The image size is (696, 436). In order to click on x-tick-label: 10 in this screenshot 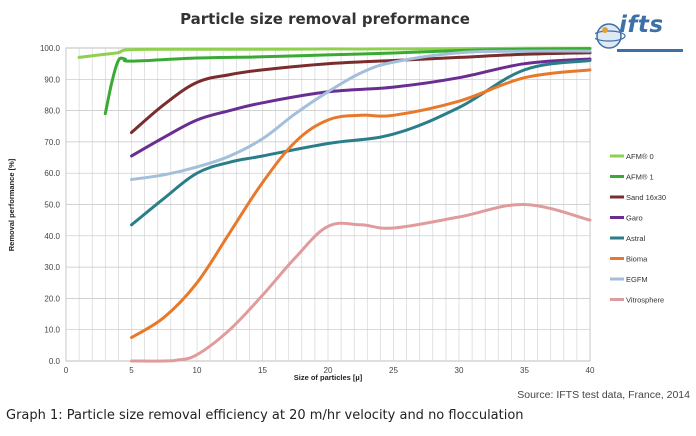, I will do `click(197, 370)`.